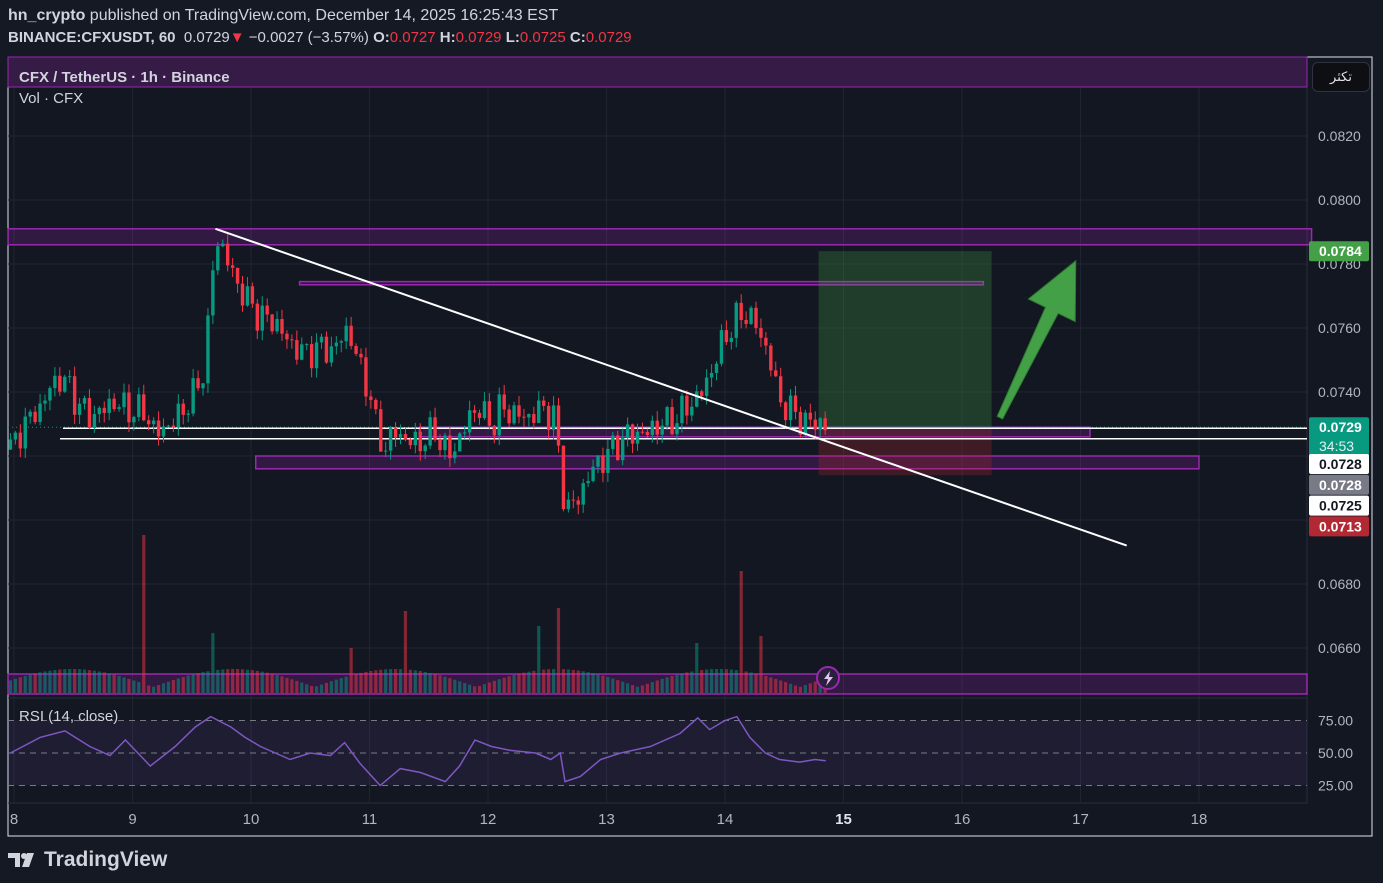 Image resolution: width=1383 pixels, height=883 pixels. I want to click on time-tick-label: 18, so click(1199, 819).